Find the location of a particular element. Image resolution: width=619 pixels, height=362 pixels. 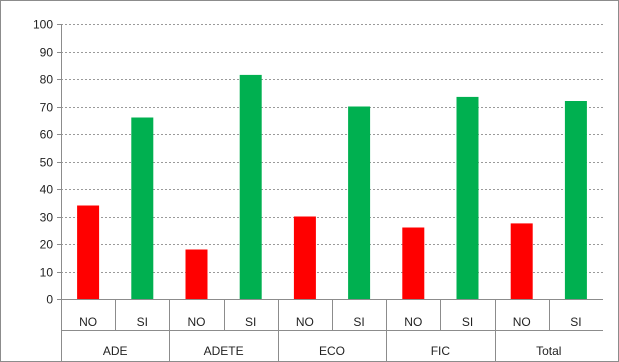

y-tick-label: 50 is located at coordinates (47, 163).